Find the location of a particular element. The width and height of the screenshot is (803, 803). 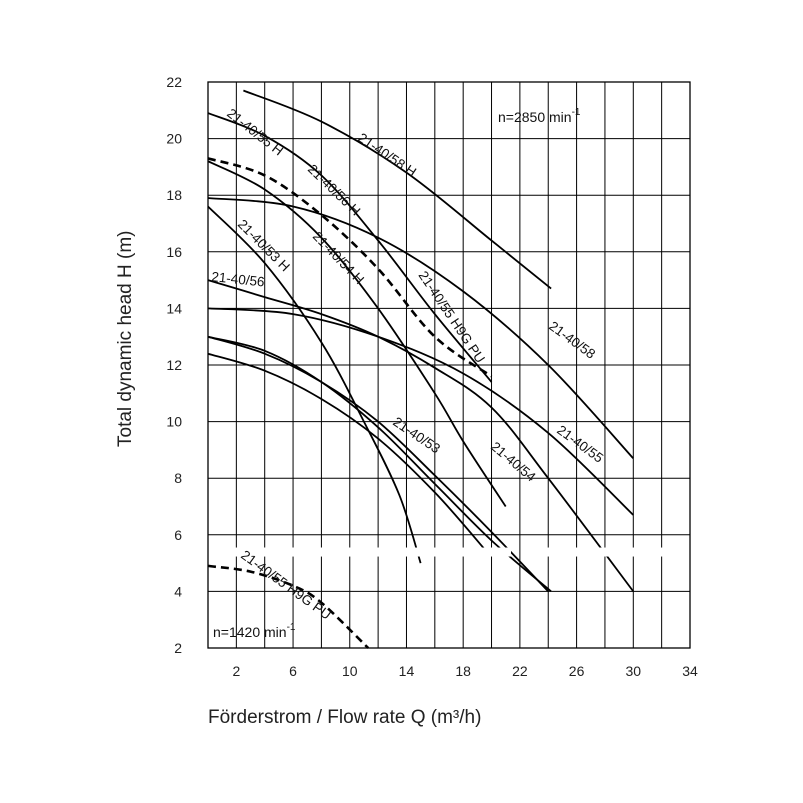

x-tick-label: 6 is located at coordinates (293, 671).